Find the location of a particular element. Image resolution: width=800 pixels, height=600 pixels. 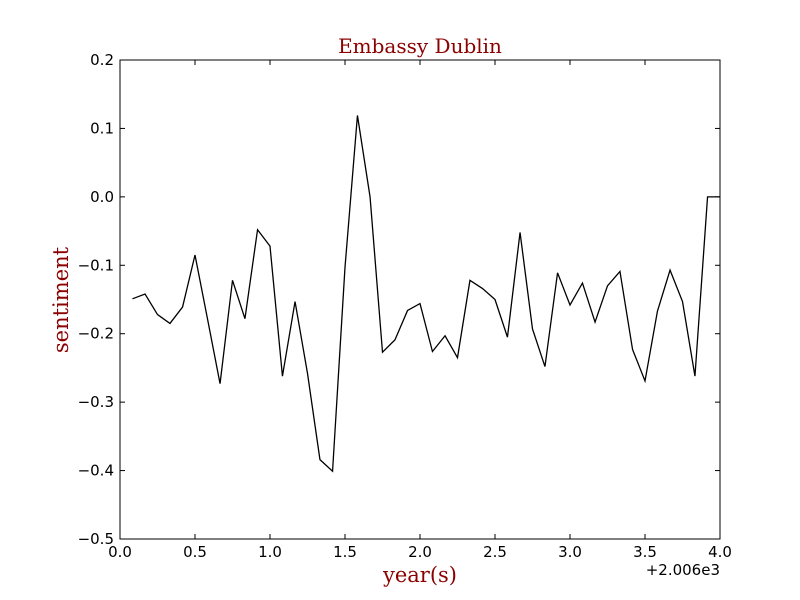

y-tick-label: 0.1 is located at coordinates (102, 128).